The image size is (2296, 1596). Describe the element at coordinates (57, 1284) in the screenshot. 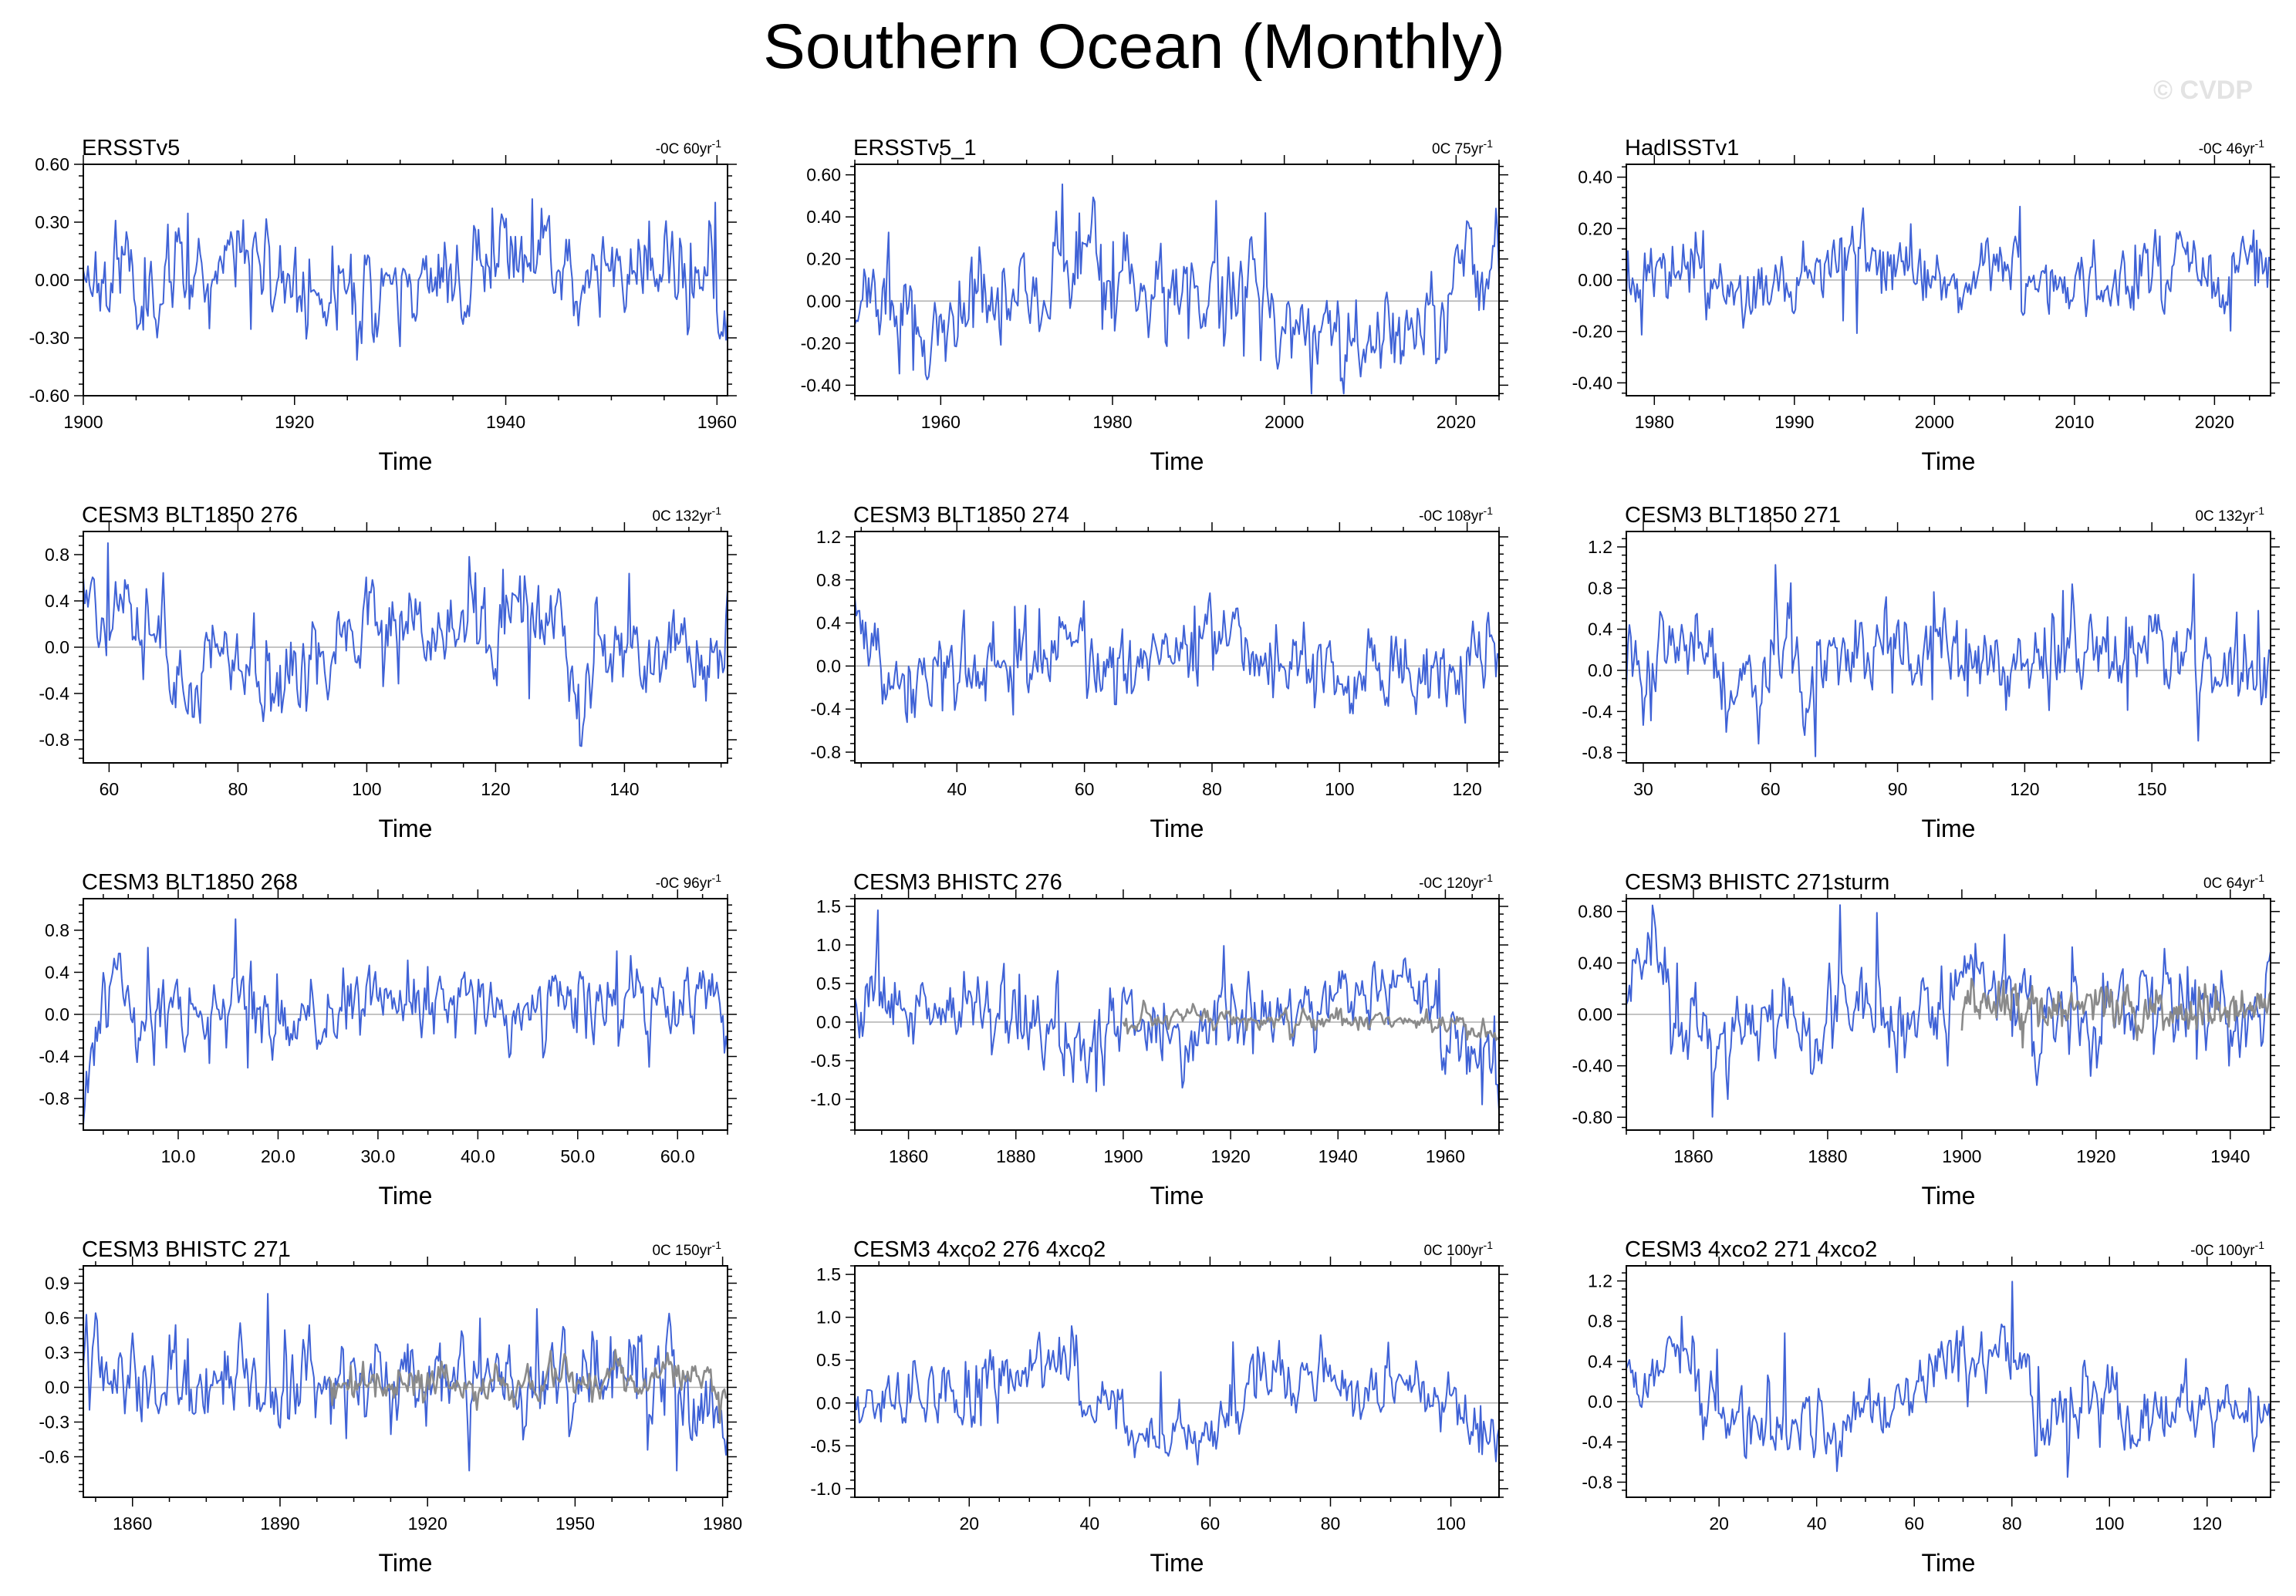

I see `y-tick-label: 0.9` at that location.